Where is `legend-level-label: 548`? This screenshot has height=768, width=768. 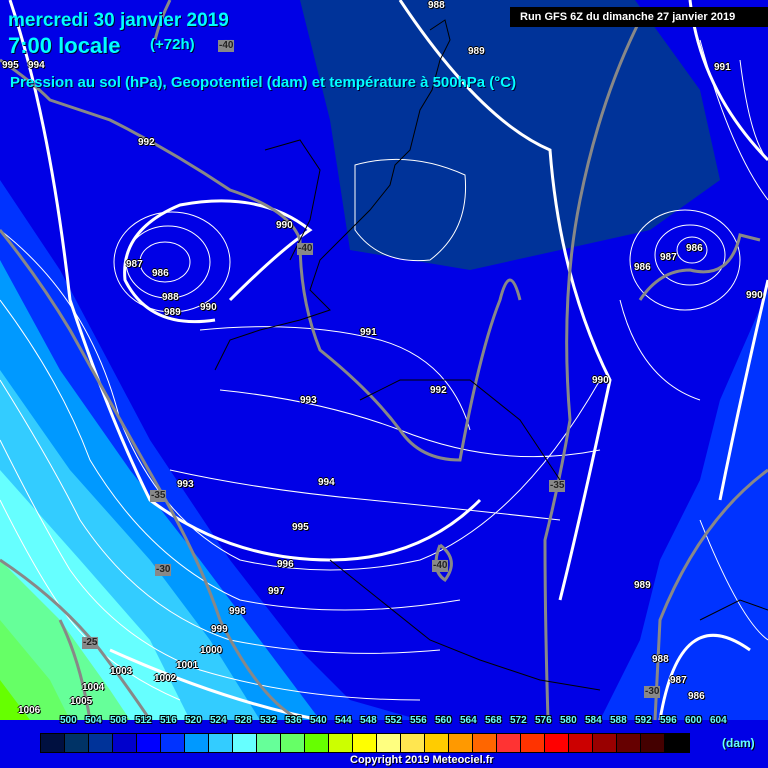 legend-level-label: 548 is located at coordinates (368, 720).